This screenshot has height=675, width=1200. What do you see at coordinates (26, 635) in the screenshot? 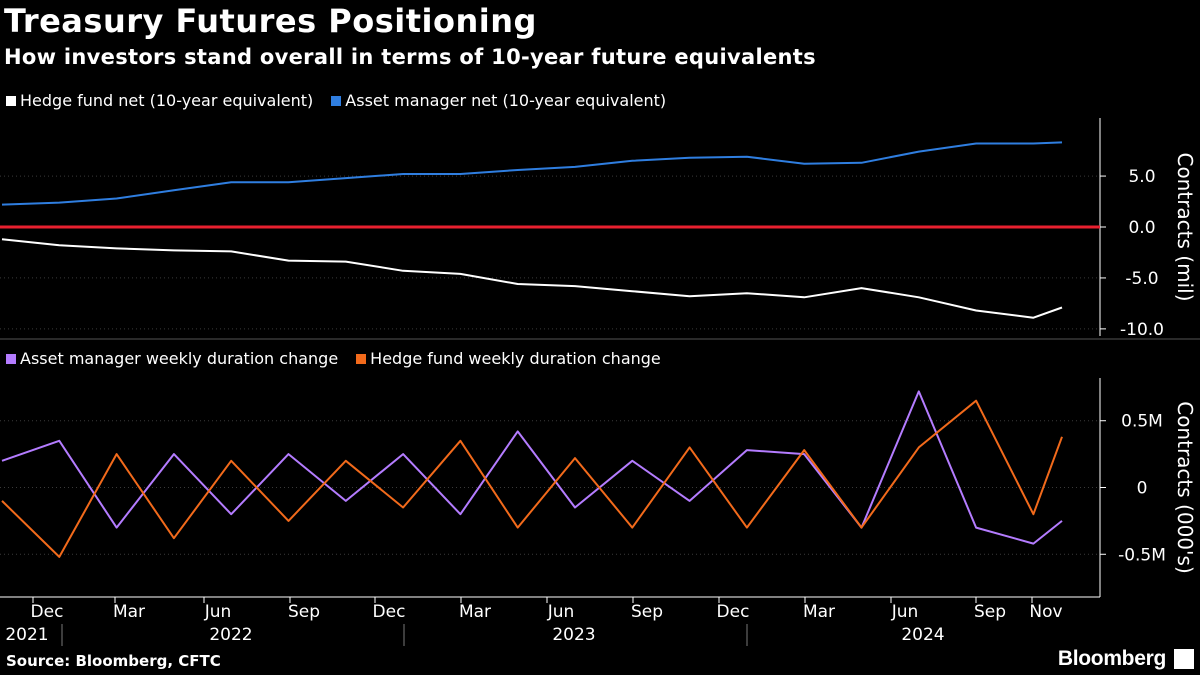
I see `x-year-label: 2021` at bounding box center [26, 635].